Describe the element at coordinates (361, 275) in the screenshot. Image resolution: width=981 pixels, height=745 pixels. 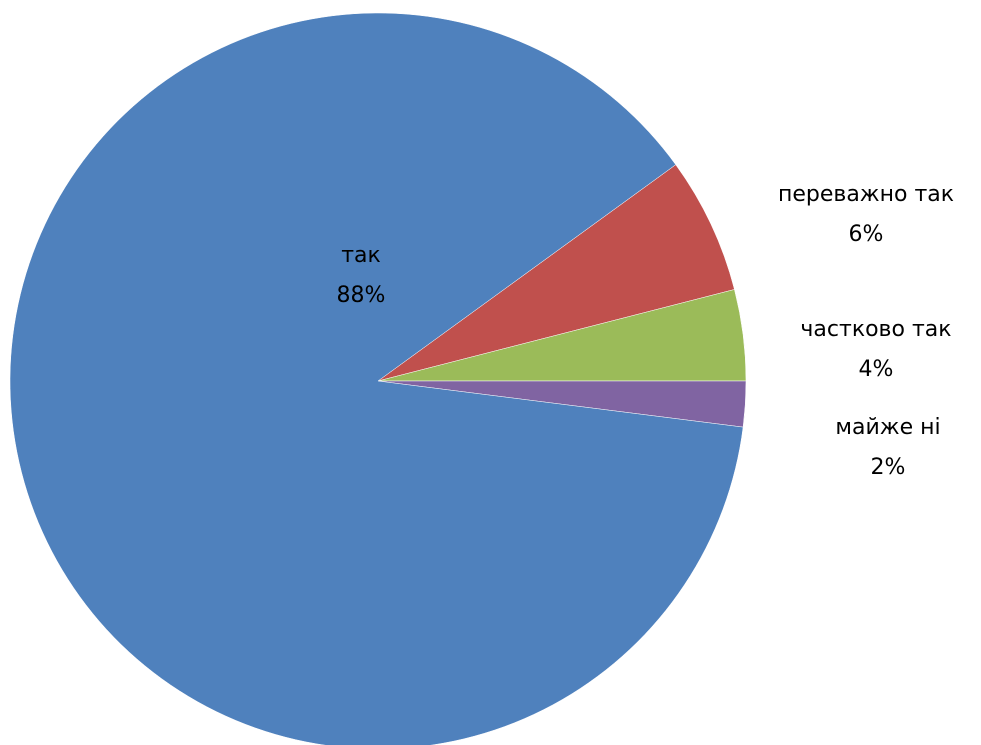
I see `label-tak: так 88%` at that location.